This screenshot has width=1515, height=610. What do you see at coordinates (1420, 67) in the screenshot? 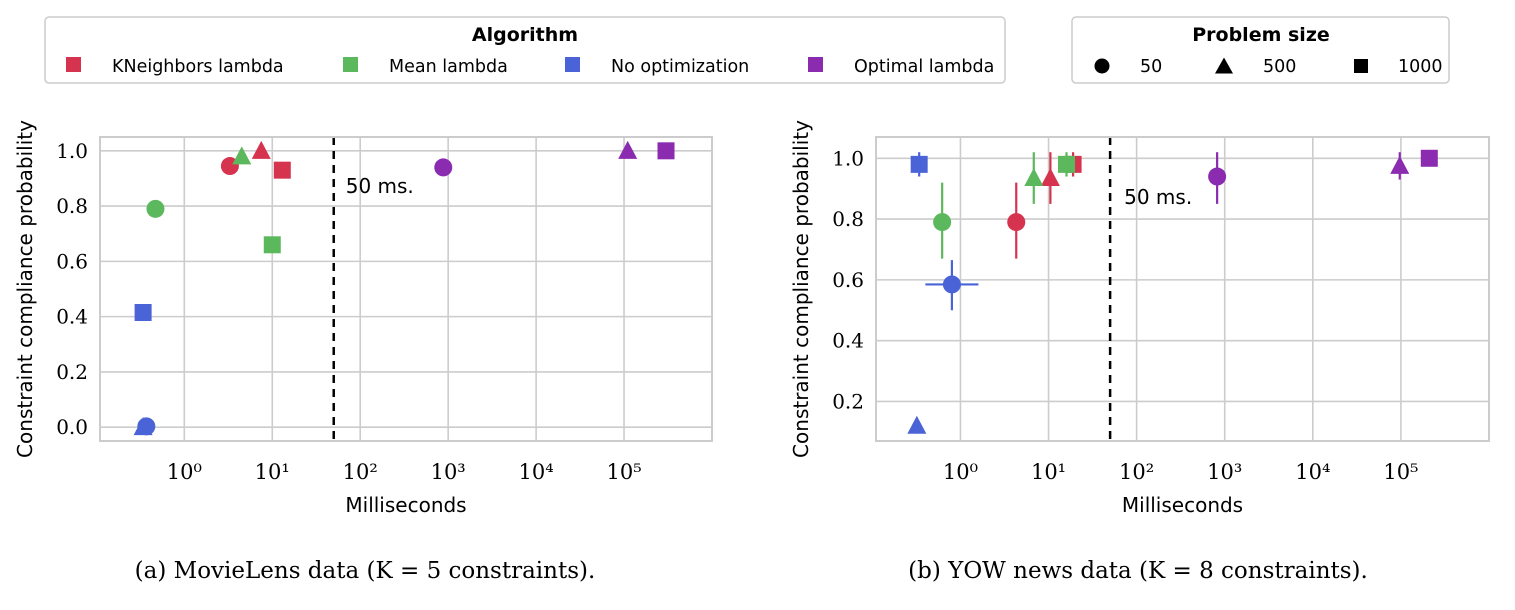
I see `legend-label-1000: 1000` at bounding box center [1420, 67].